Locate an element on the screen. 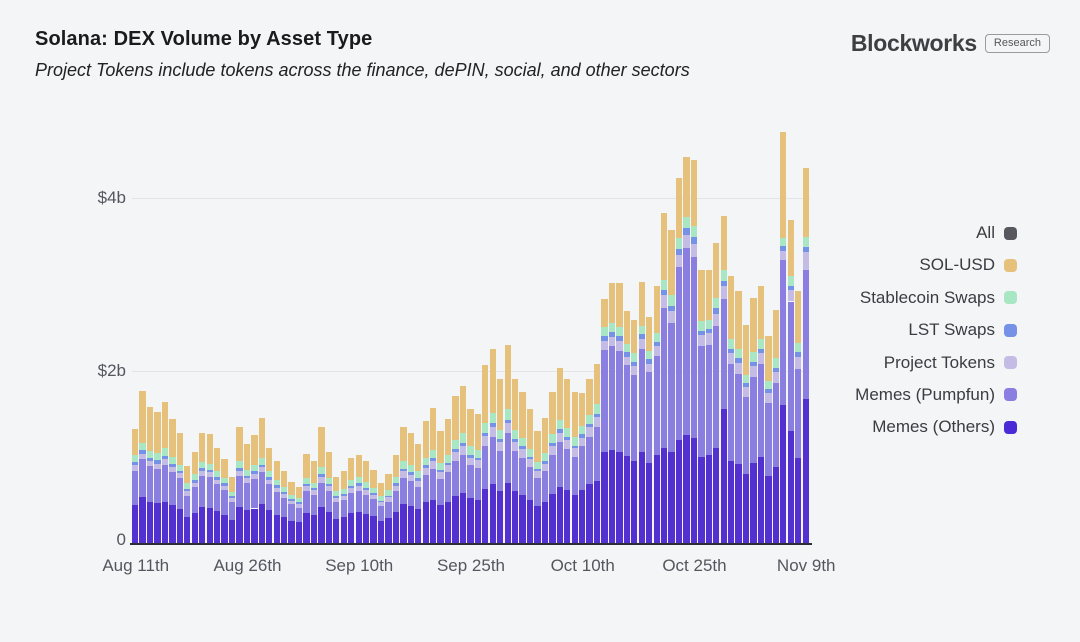 This screenshot has width=1080, height=642. legend-item-memes-others: Memes (Others) is located at coordinates (936, 427).